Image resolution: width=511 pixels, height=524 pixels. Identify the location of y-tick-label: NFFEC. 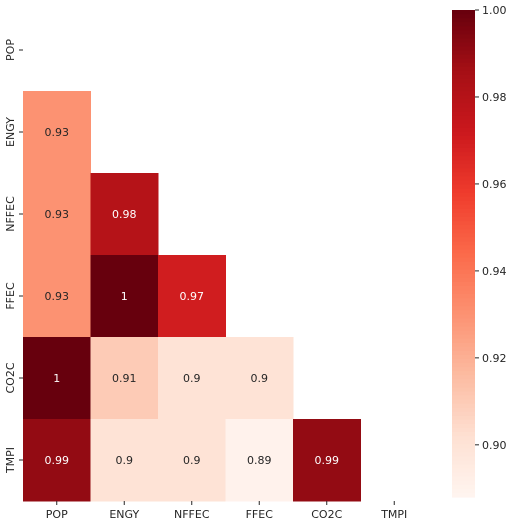
(10, 214).